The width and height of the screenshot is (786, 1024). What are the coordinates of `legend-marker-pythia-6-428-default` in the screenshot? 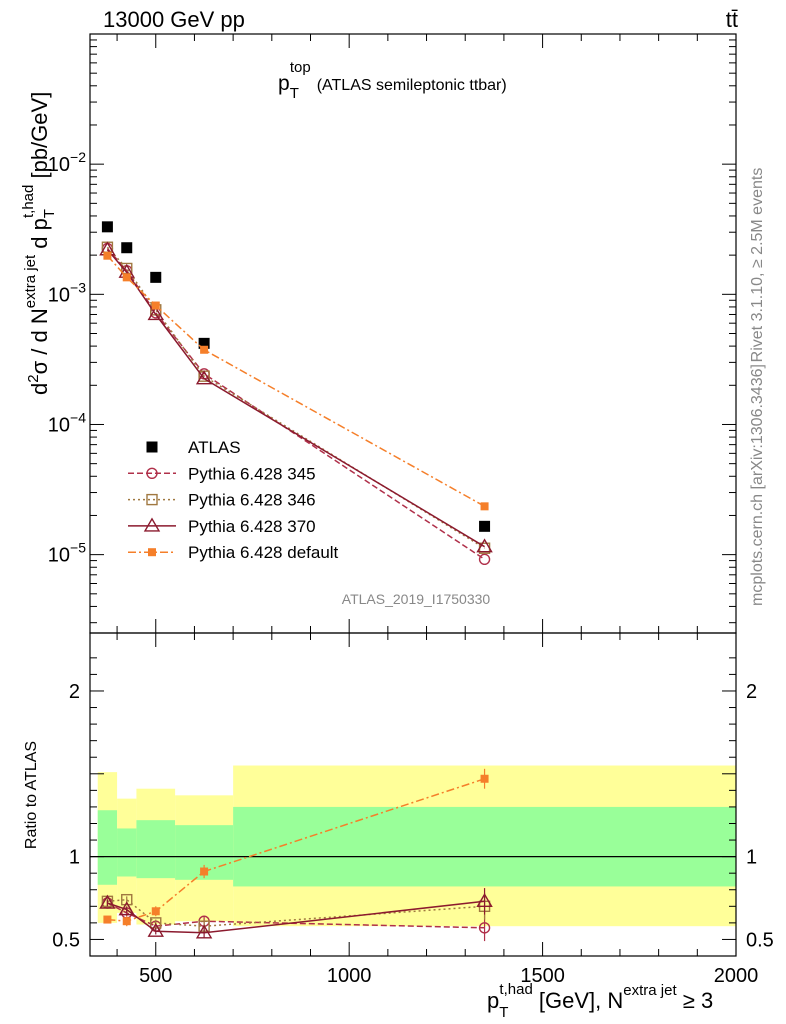 It's located at (152, 552).